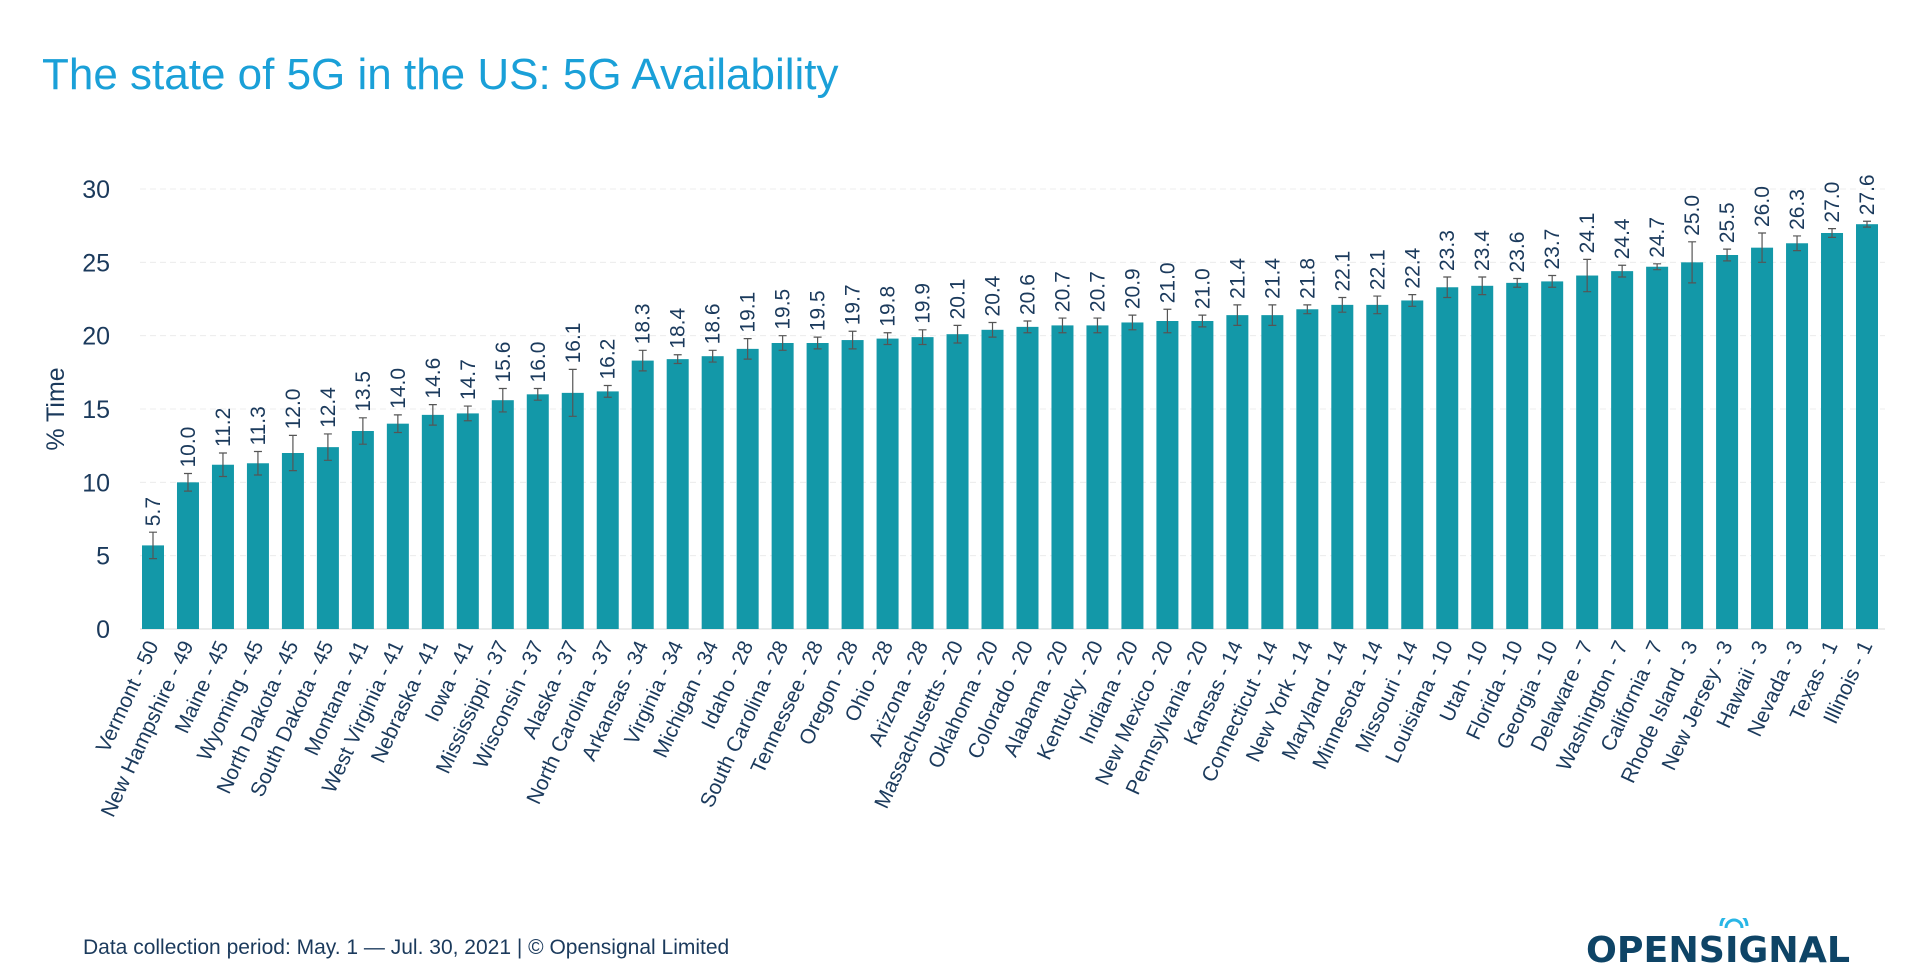  Describe the element at coordinates (503, 362) in the screenshot. I see `data-label: 15.6` at that location.